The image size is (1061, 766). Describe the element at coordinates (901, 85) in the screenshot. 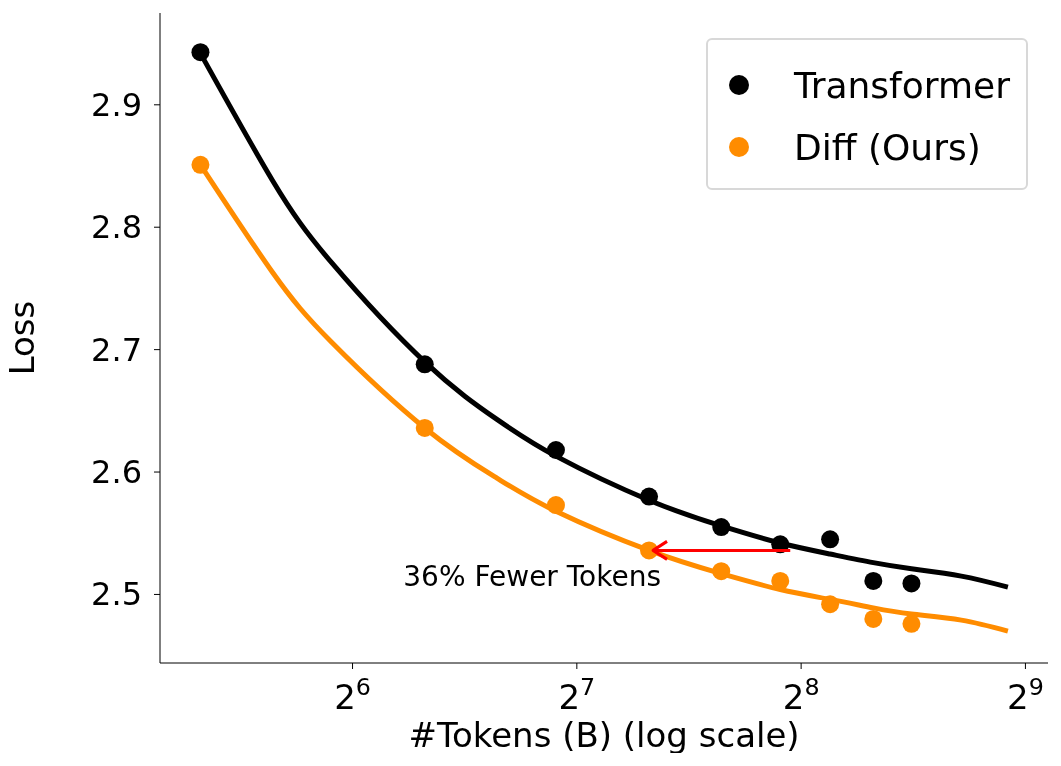

I see `legend-label: Transformer` at that location.